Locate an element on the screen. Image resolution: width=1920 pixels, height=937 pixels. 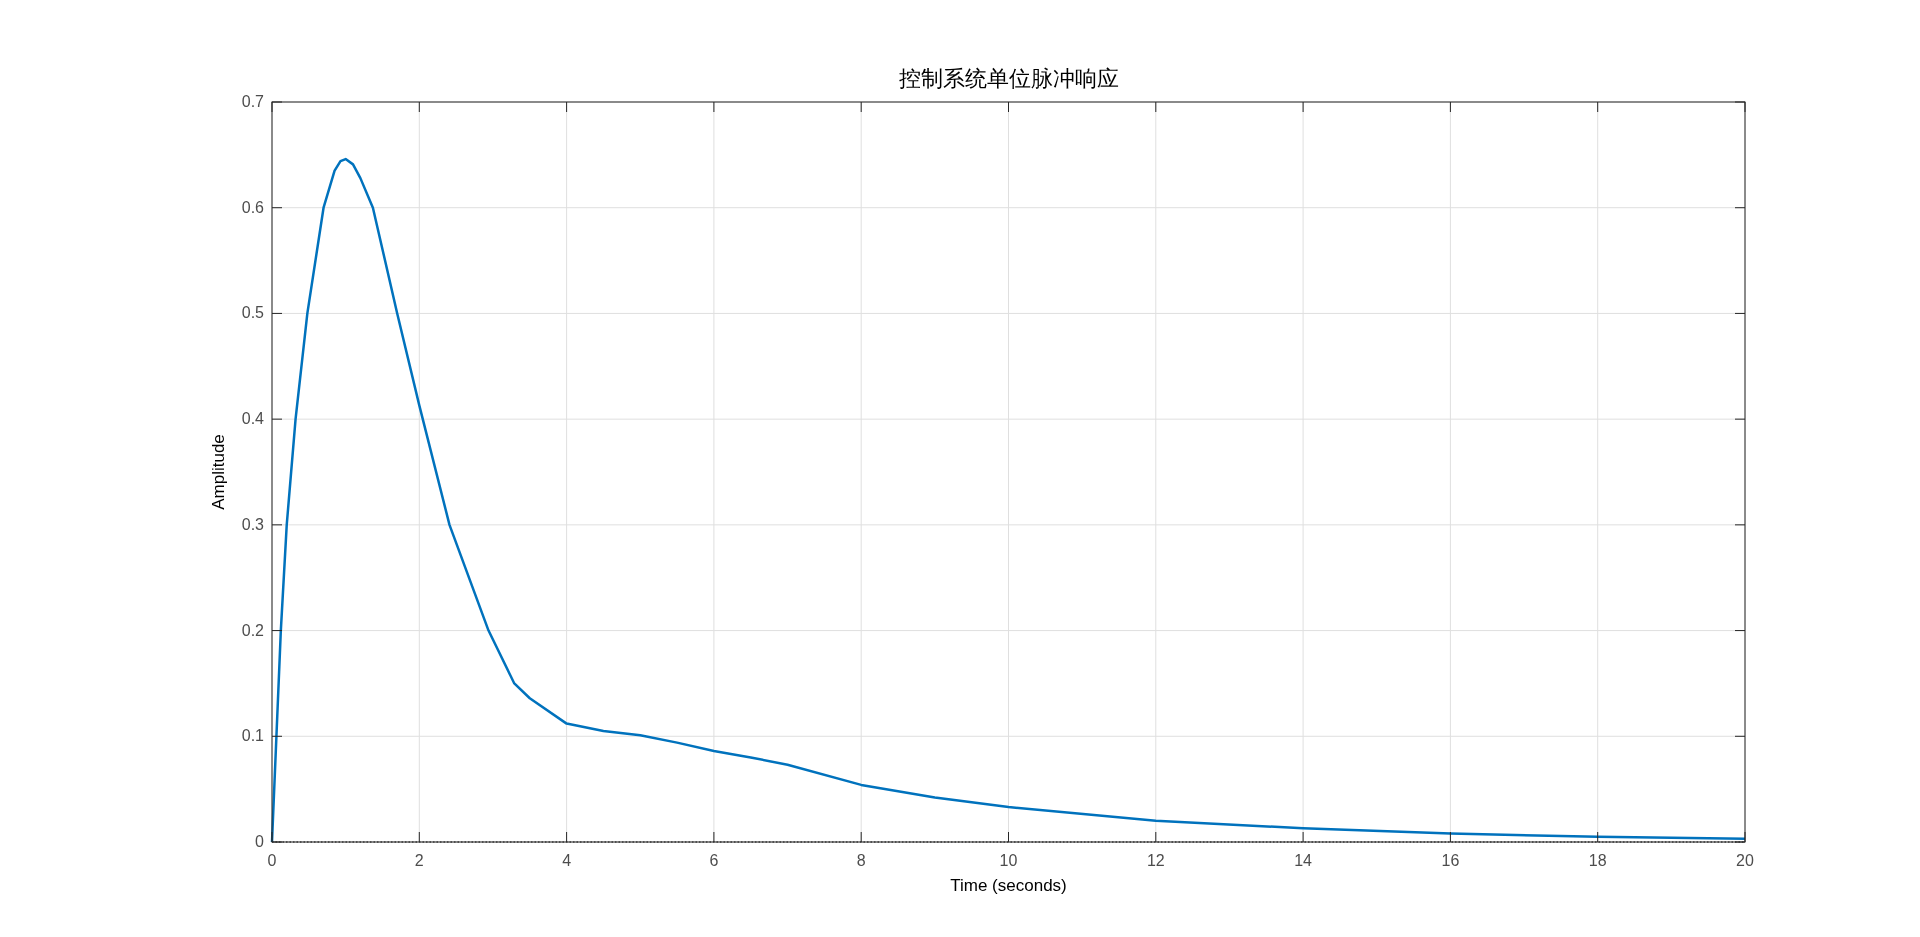
y-axis-title: Amplitude is located at coordinates (218, 472).